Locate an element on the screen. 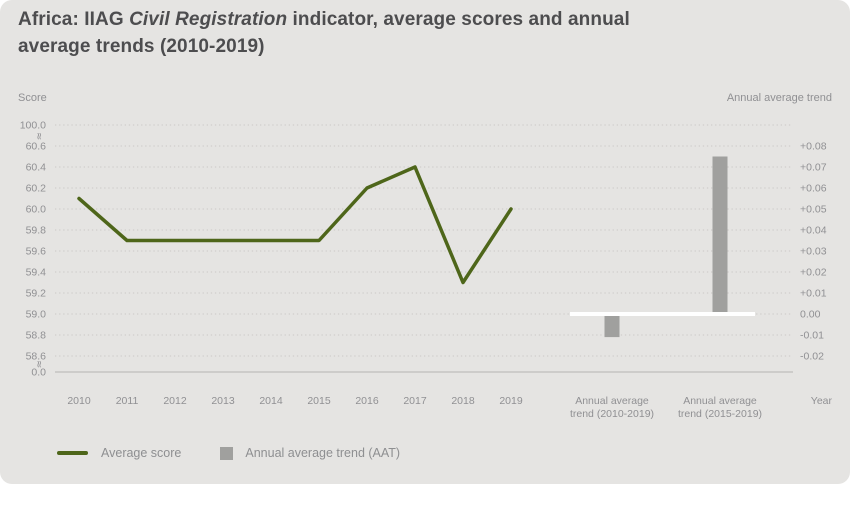  title-line2: average trends (2010-2019) is located at coordinates (141, 46).